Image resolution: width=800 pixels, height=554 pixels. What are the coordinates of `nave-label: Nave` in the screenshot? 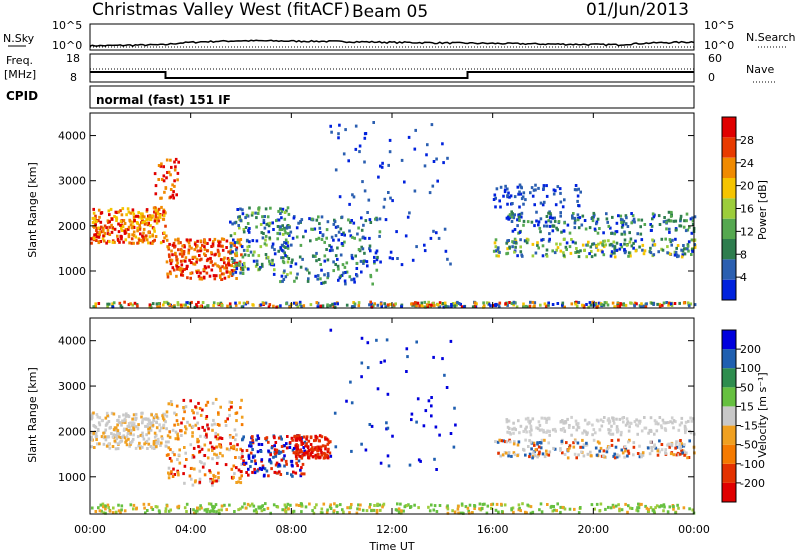 It's located at (760, 69).